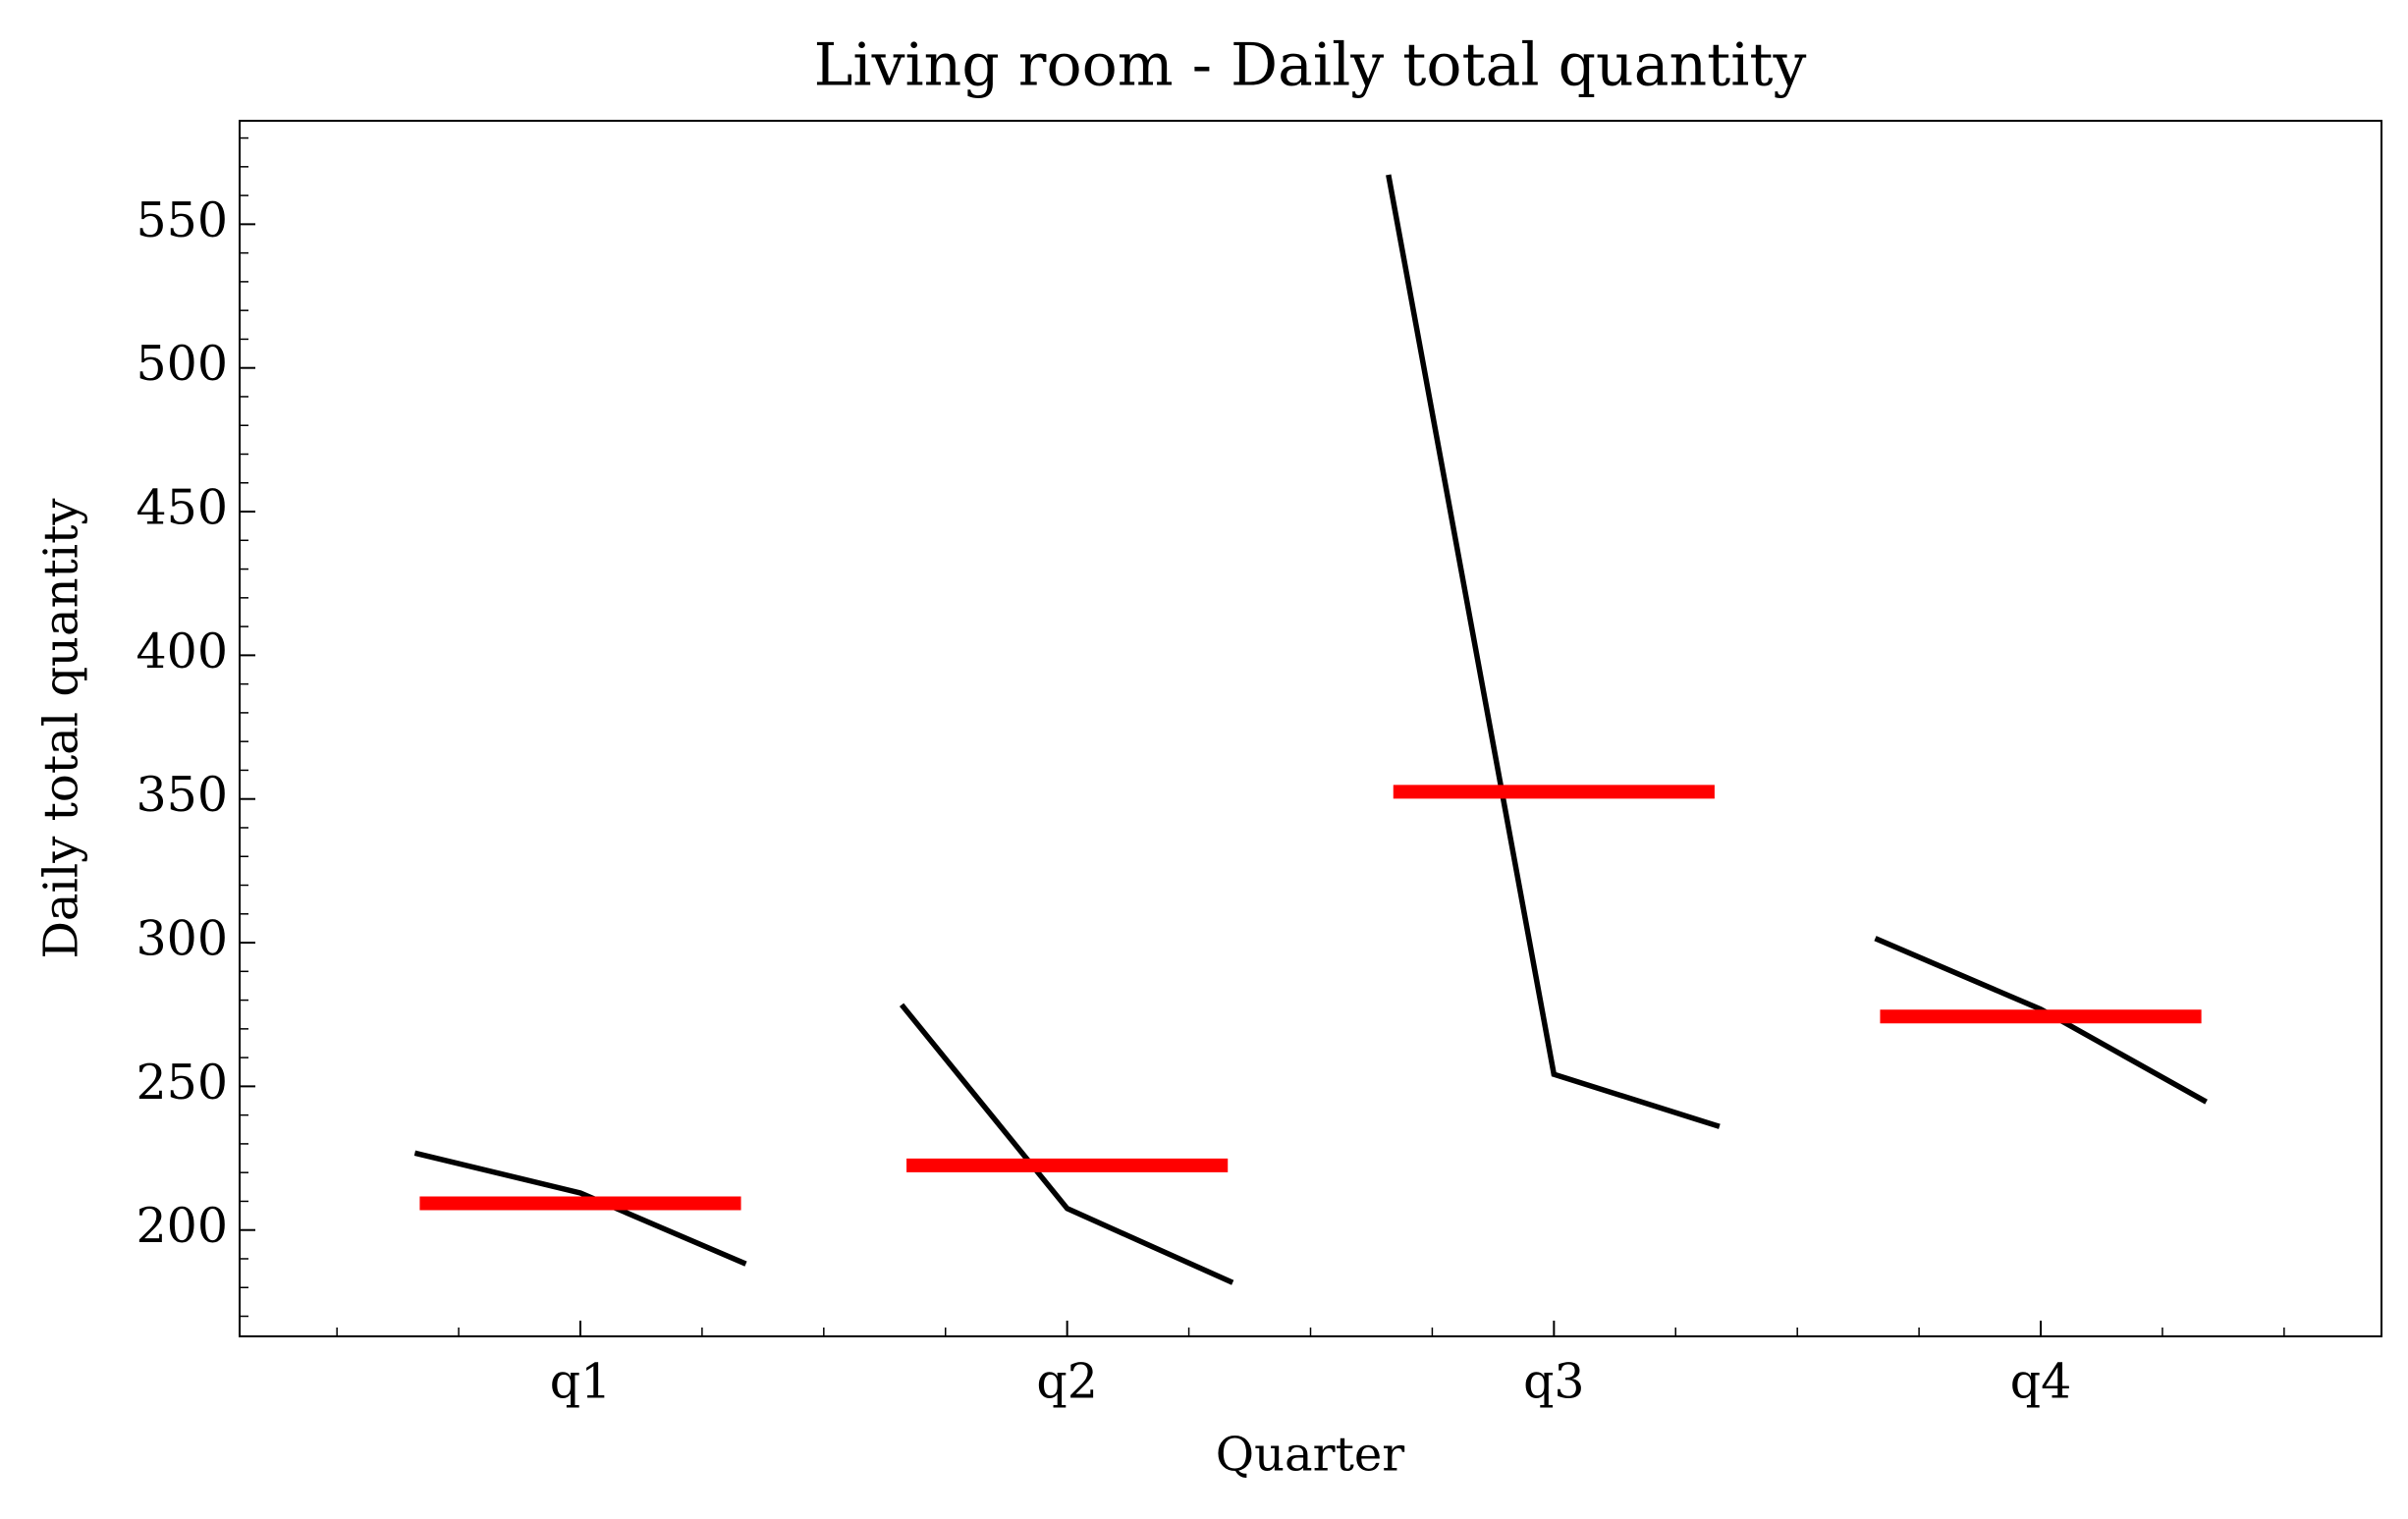 The width and height of the screenshot is (2408, 1519). What do you see at coordinates (182, 1226) in the screenshot?
I see `y-tick-label: 200` at bounding box center [182, 1226].